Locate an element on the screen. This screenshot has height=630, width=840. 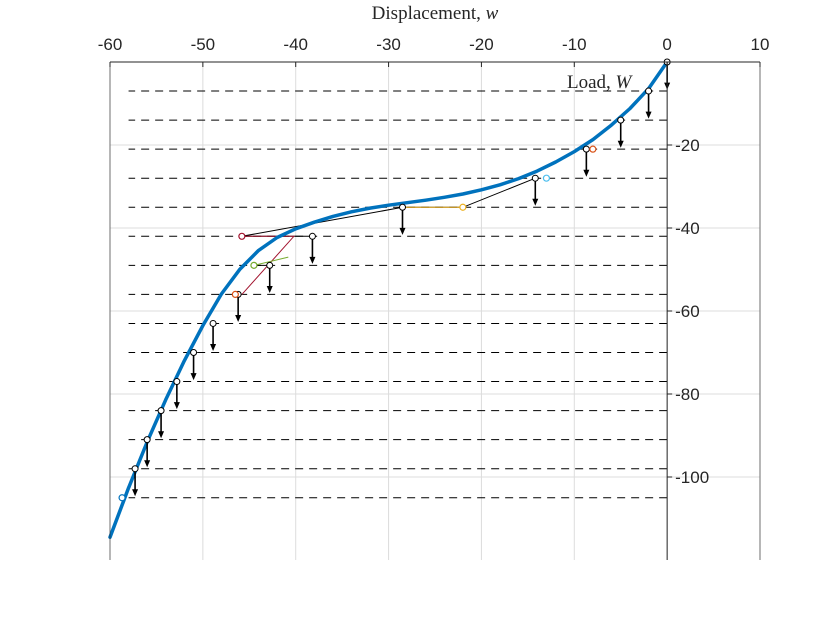
y-tick-label: -20 is located at coordinates (687, 145).